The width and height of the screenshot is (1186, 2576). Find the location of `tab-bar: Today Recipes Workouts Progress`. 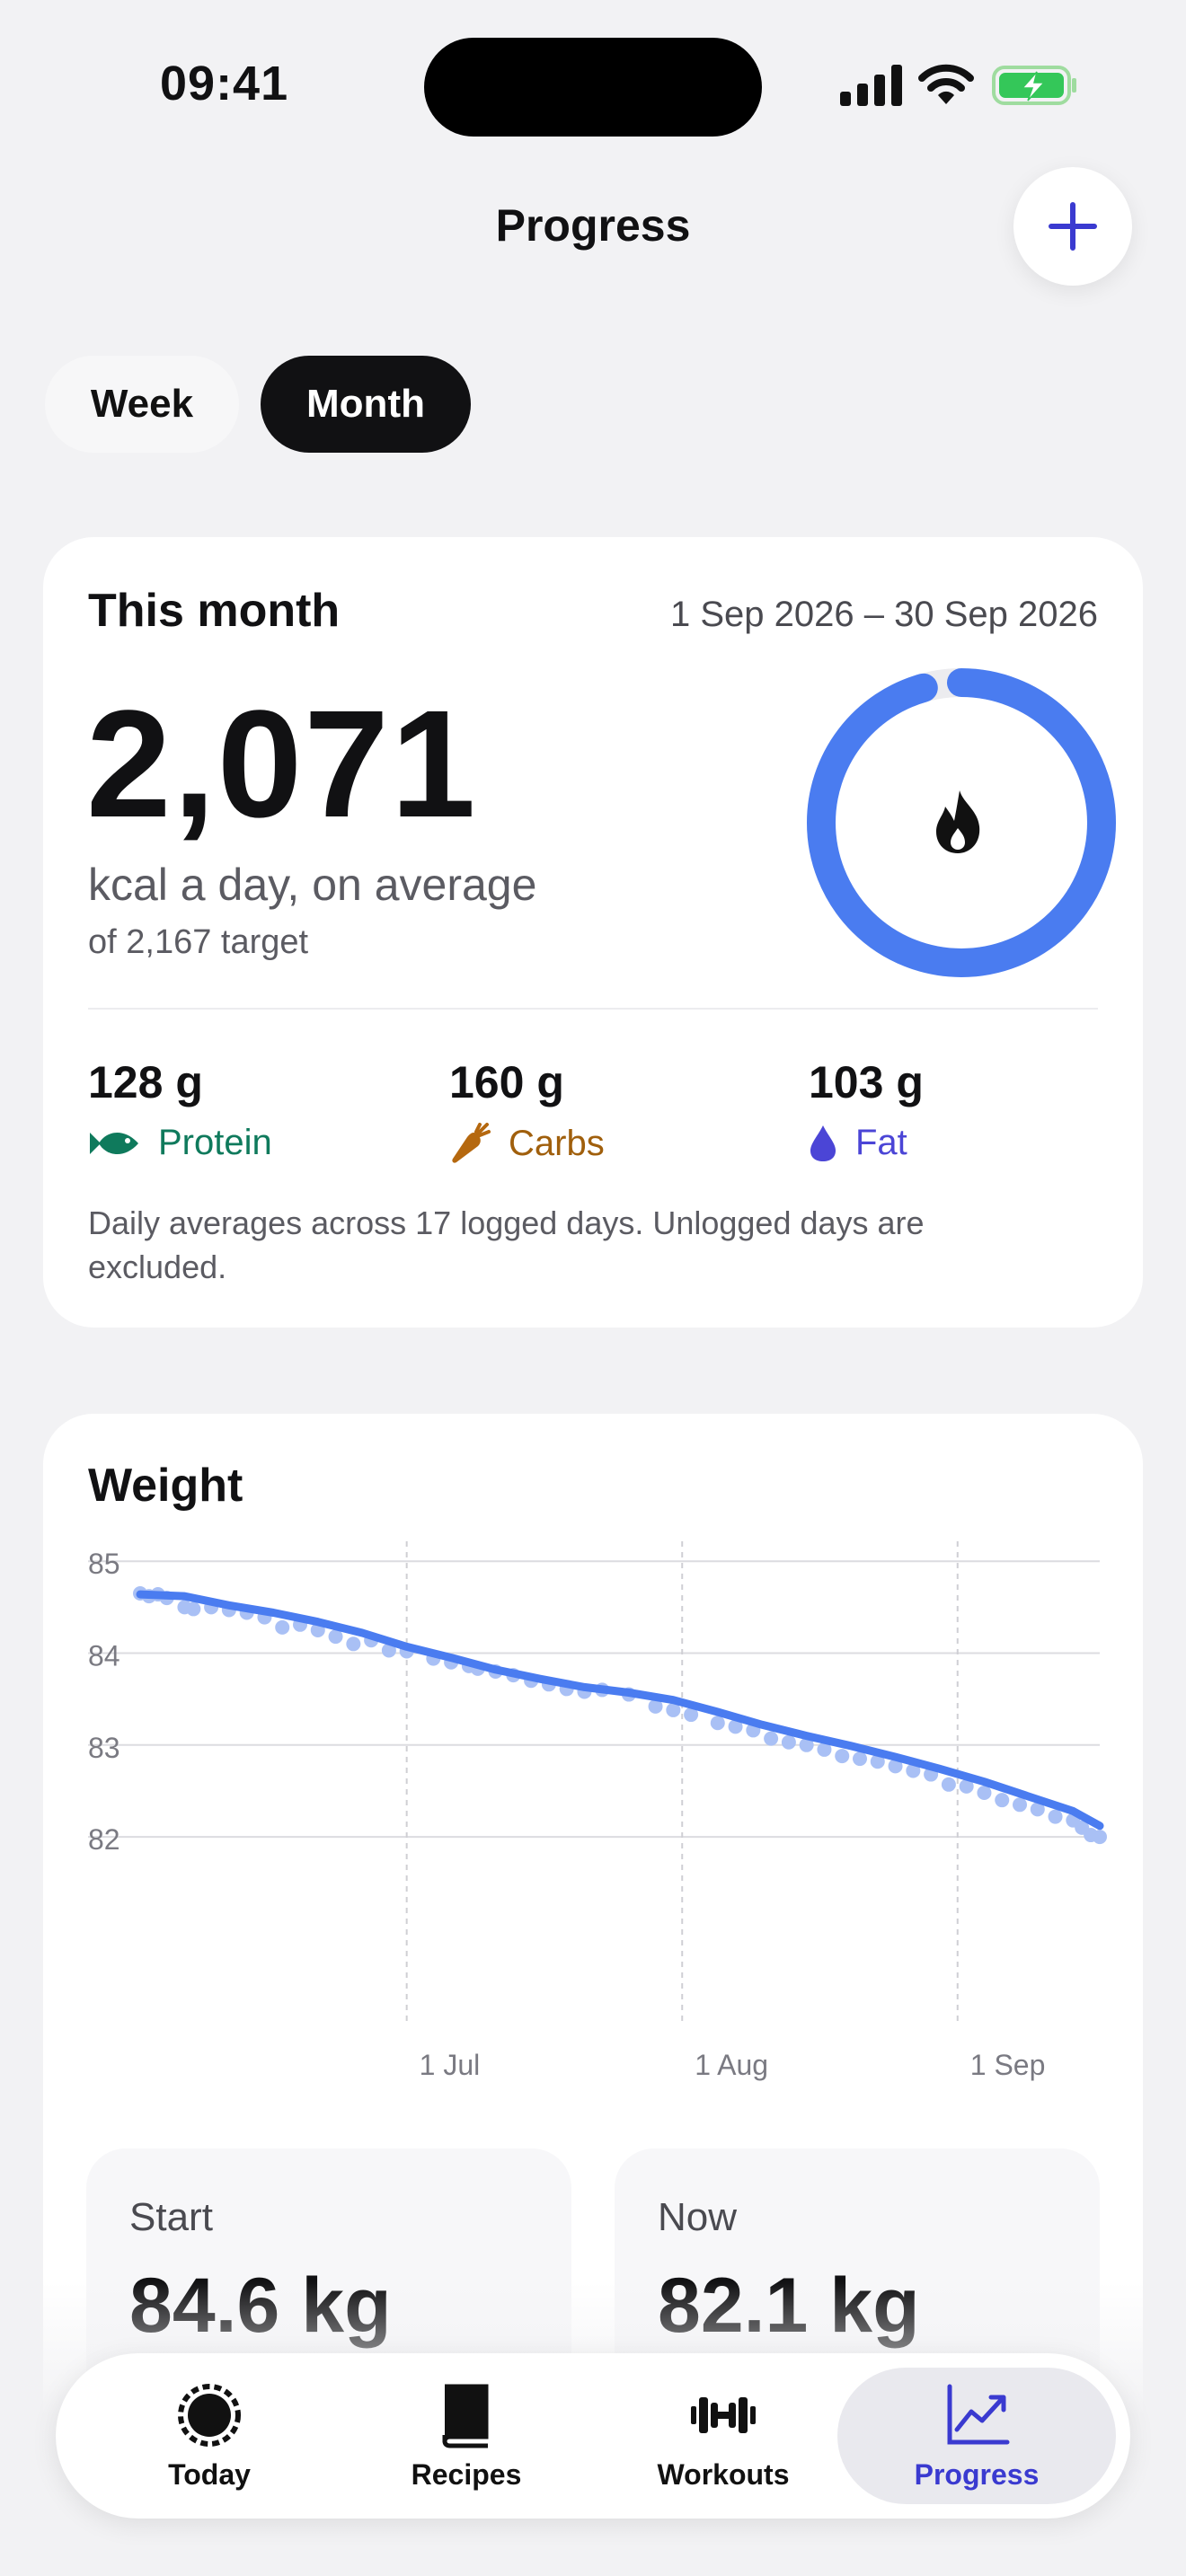

tab-bar: Today Recipes Workouts Progress is located at coordinates (593, 2436).